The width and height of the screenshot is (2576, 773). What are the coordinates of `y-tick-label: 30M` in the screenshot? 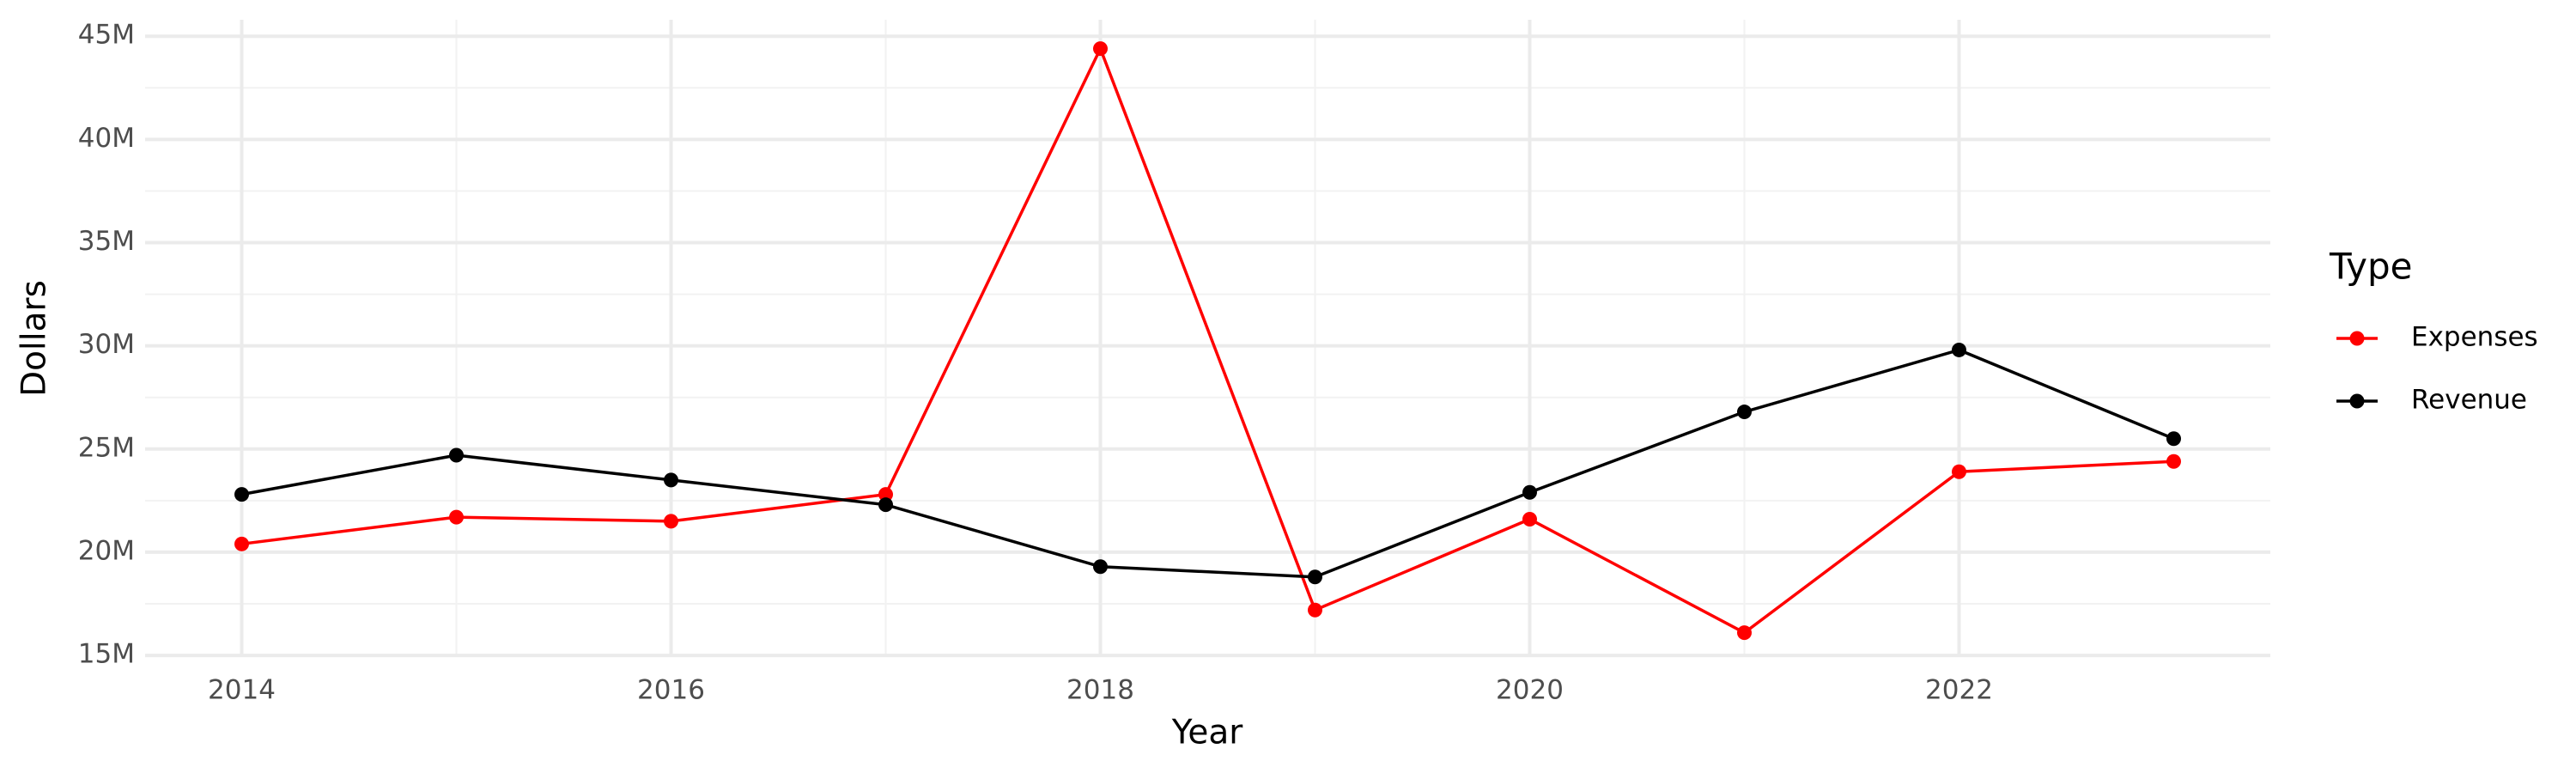 It's located at (106, 344).